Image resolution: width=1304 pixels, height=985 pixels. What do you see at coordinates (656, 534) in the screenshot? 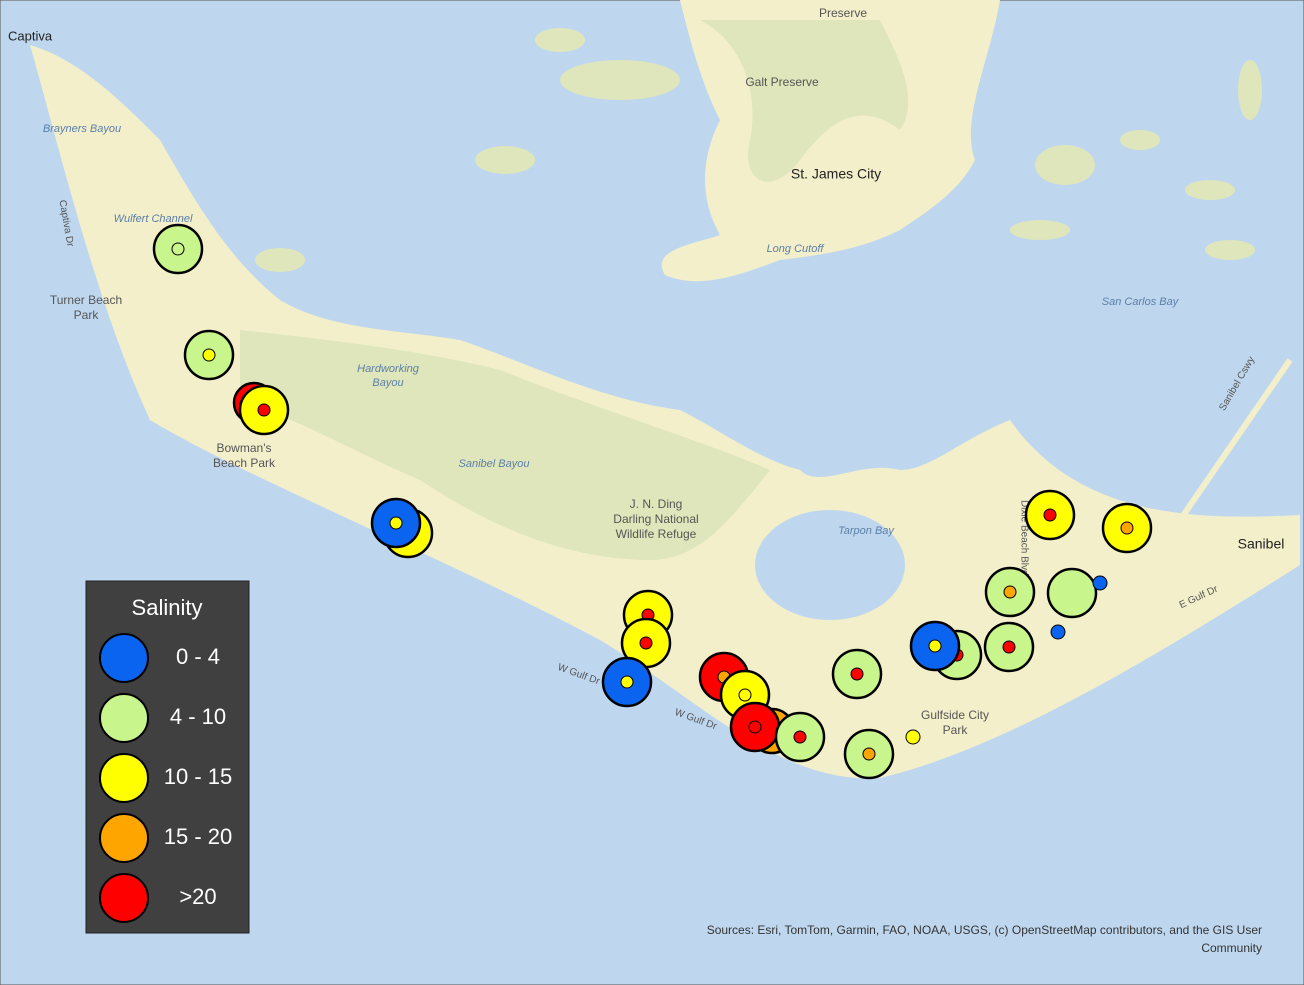
I see `place-label: Wildlife Refuge` at bounding box center [656, 534].